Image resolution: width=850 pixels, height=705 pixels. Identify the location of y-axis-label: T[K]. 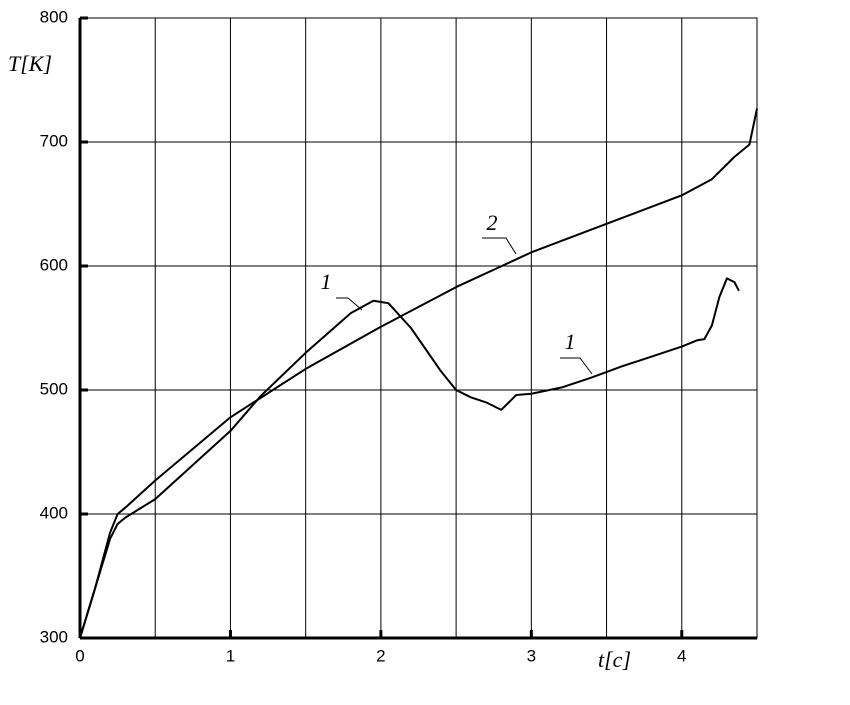
(30, 63).